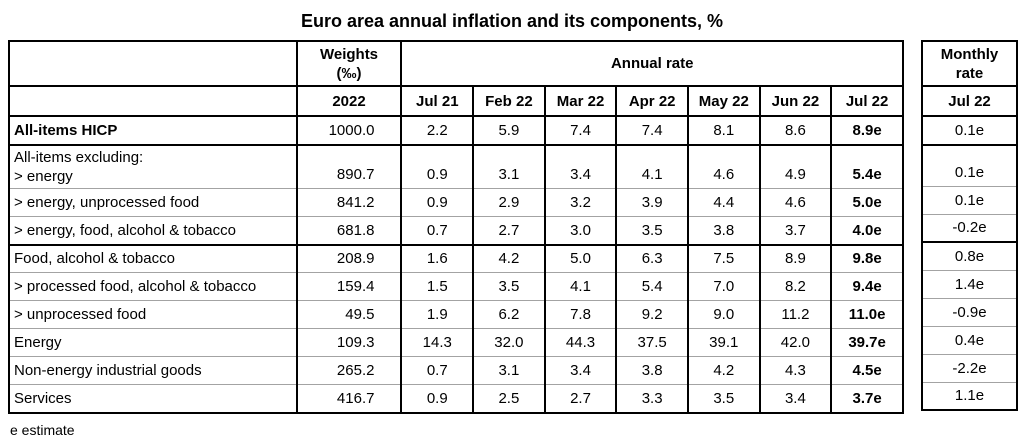 The image size is (1024, 448). I want to click on annual-value-cell-estimate: 5.4e, so click(866, 167).